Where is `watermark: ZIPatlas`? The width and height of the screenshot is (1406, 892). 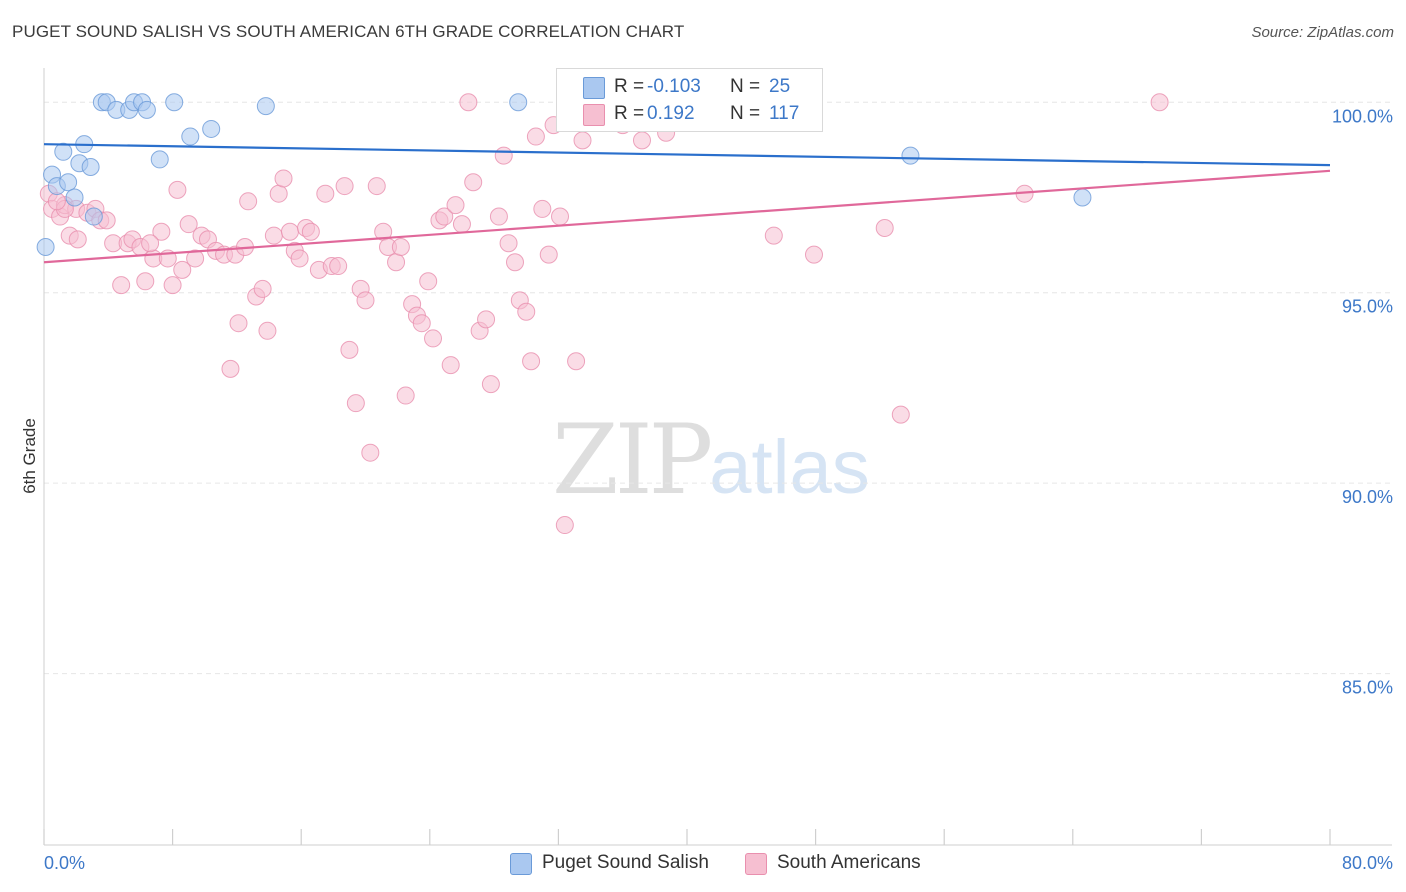 watermark: ZIPatlas is located at coordinates (711, 460).